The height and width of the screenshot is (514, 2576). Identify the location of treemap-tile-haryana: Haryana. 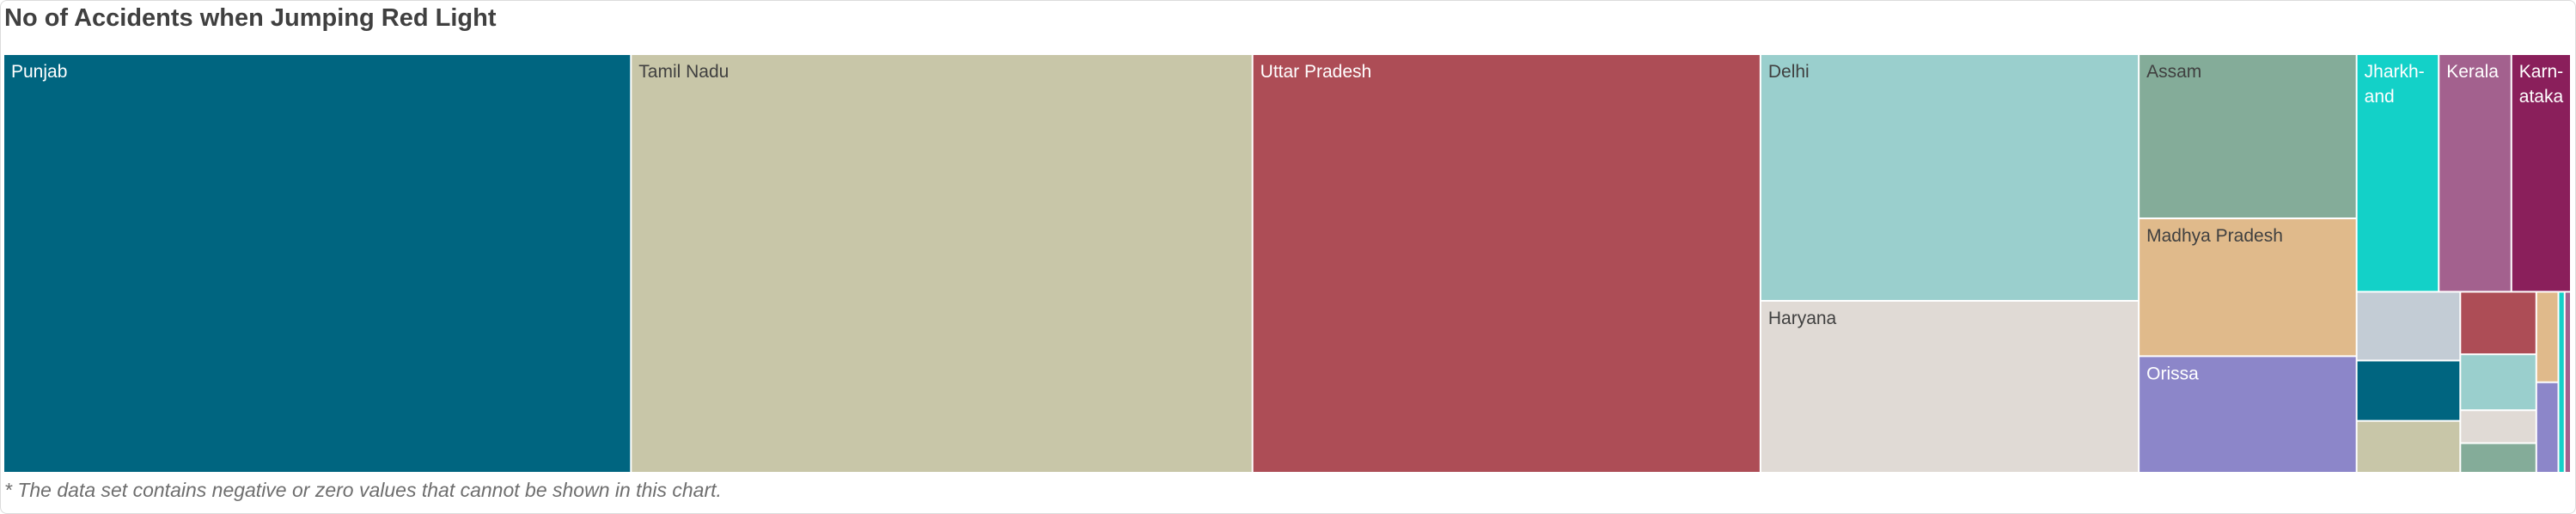
(1950, 386).